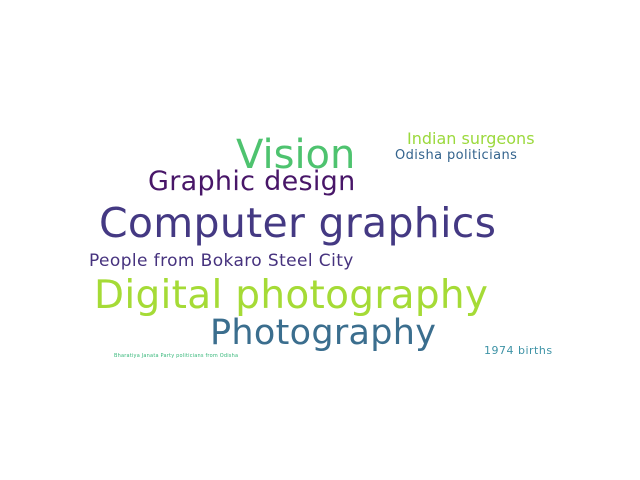  Describe the element at coordinates (291, 295) in the screenshot. I see `word-digital-photography: Digital photography` at that location.